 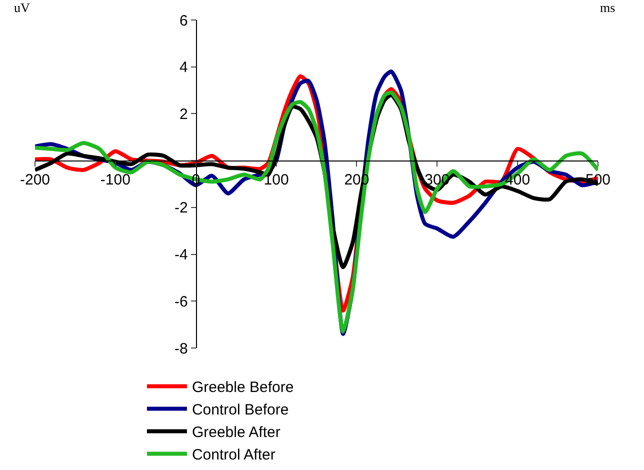 What do you see at coordinates (184, 21) in the screenshot?
I see `y-tick-label: 6` at bounding box center [184, 21].